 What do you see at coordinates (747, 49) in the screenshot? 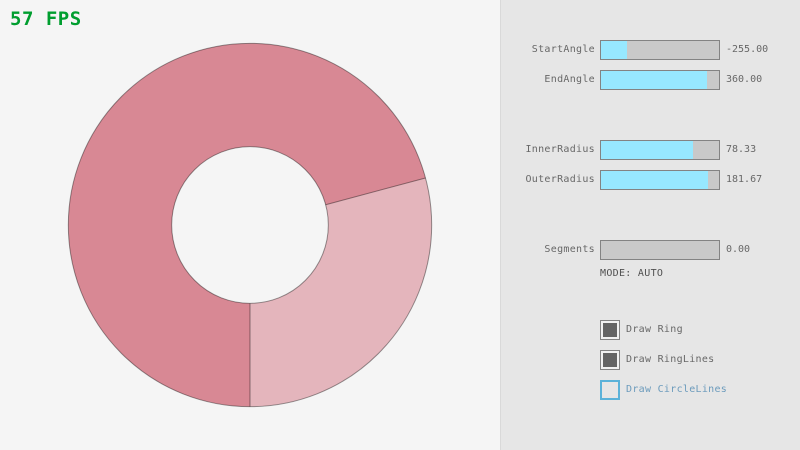
I see `slider-value-startangle: -255.00` at bounding box center [747, 49].